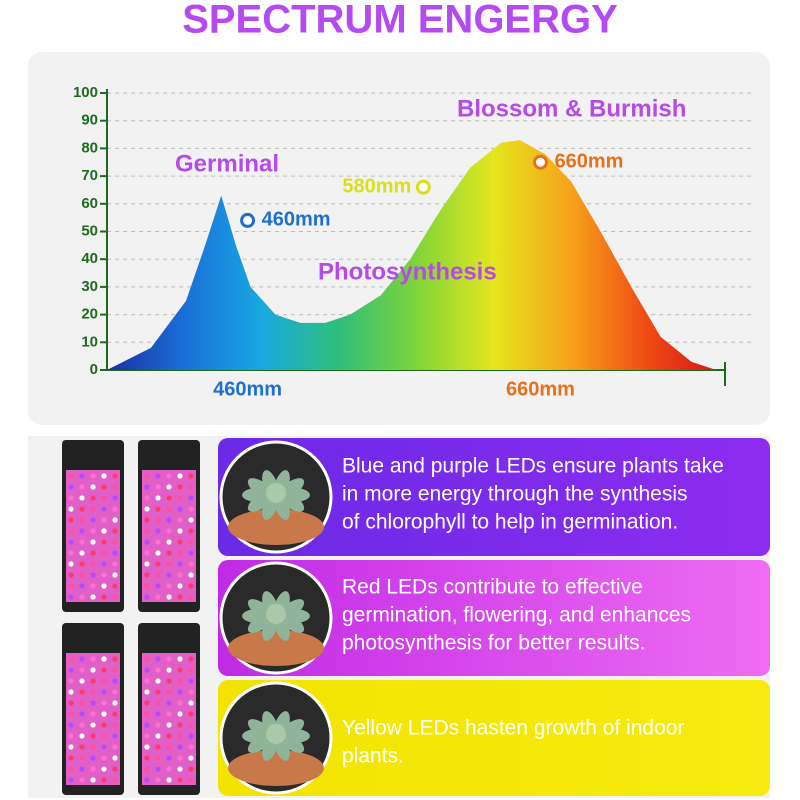 This screenshot has height=800, width=800. What do you see at coordinates (85, 92) in the screenshot?
I see `y-tick-label: 100` at bounding box center [85, 92].